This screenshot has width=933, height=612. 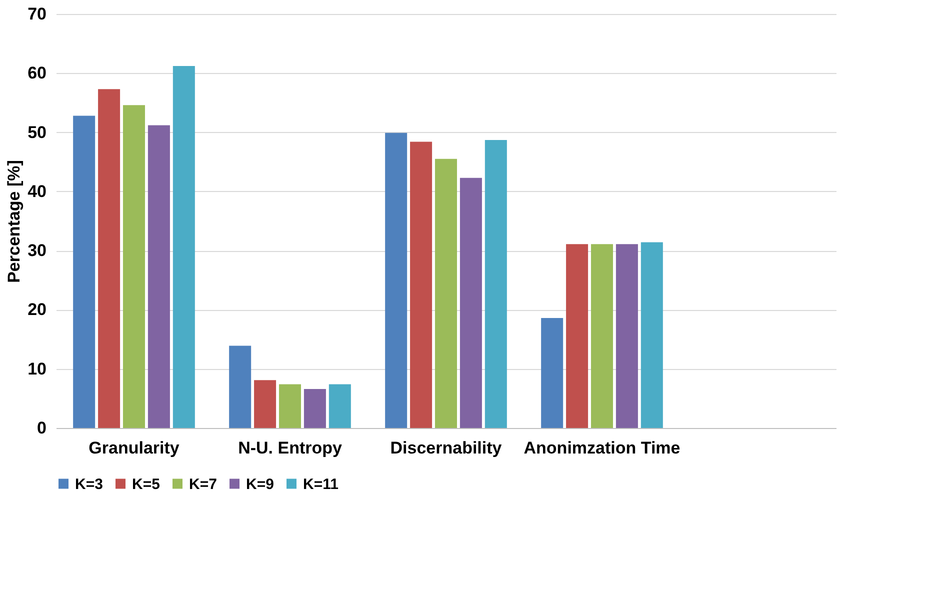 What do you see at coordinates (14, 221) in the screenshot?
I see `y-axis-title: Percentage [%]` at bounding box center [14, 221].